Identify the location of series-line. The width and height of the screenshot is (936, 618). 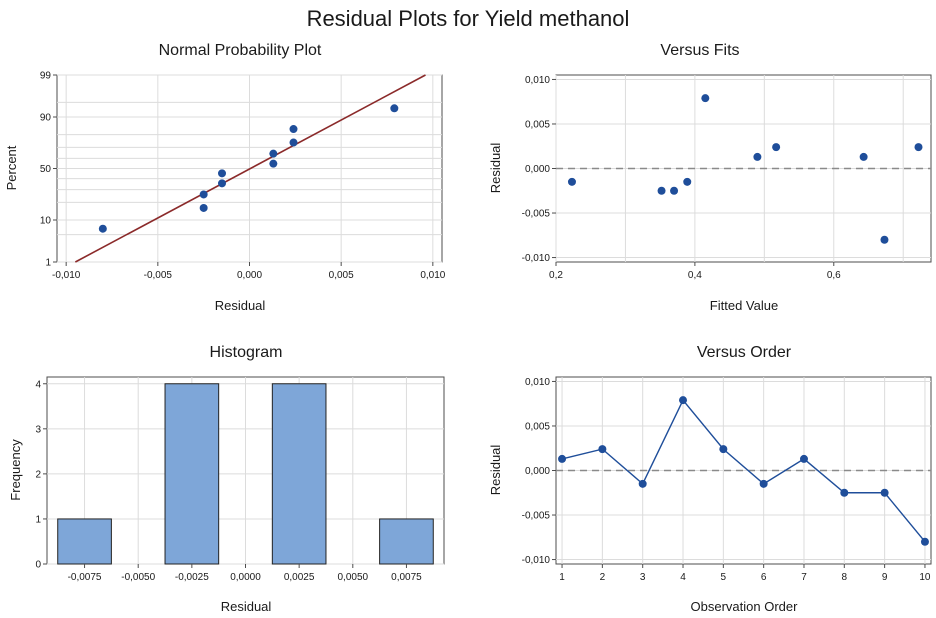
(743, 470).